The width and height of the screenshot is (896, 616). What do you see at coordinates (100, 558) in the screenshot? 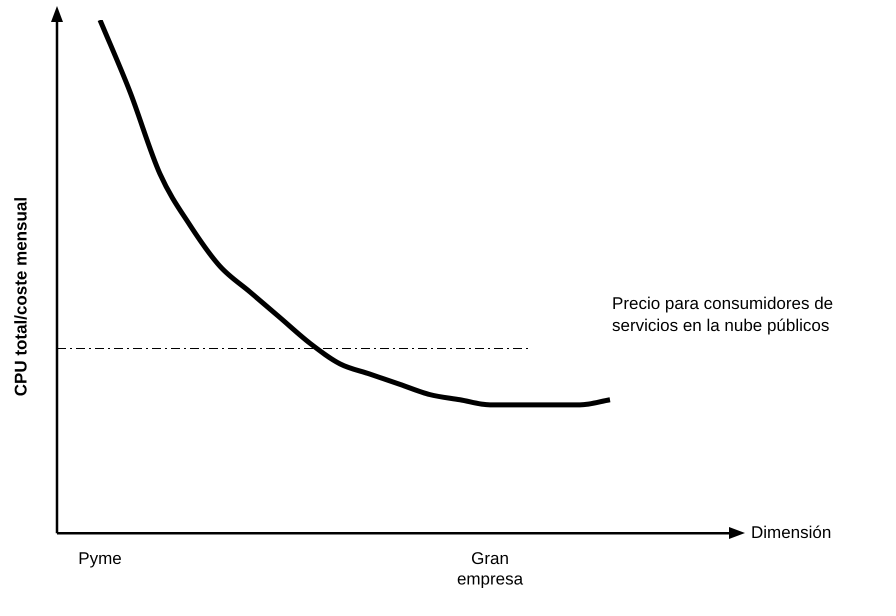
I see `x-tick-label: Pyme` at bounding box center [100, 558].